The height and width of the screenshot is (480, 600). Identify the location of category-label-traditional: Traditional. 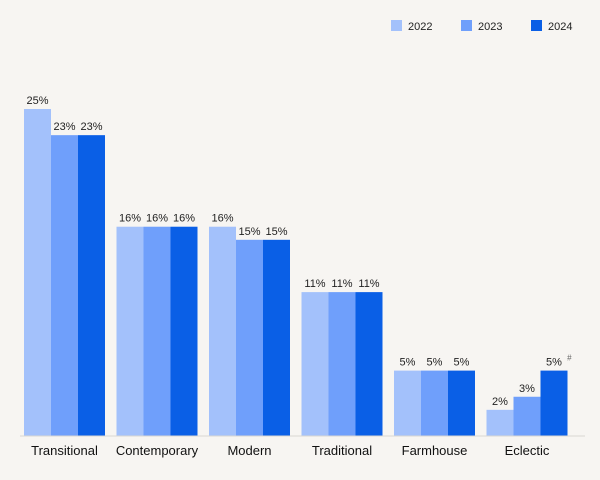
(342, 450).